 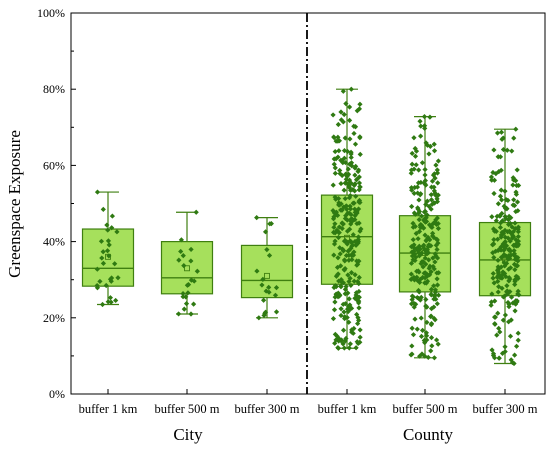 What do you see at coordinates (267, 271) in the screenshot?
I see `box-iqr` at bounding box center [267, 271].